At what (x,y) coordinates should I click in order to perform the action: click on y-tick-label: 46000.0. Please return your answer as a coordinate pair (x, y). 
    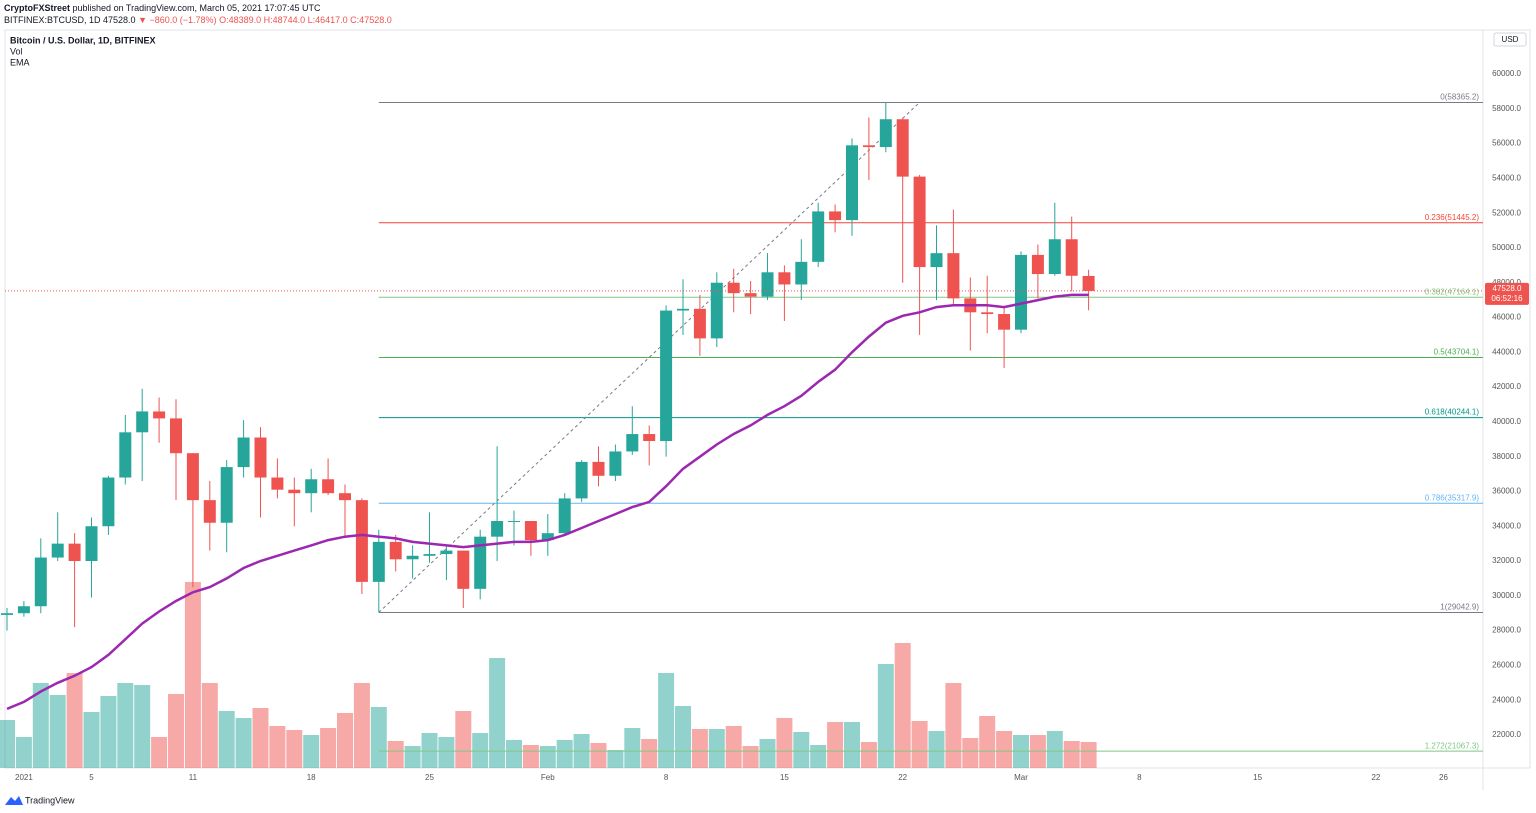
    Looking at the image, I should click on (1506, 317).